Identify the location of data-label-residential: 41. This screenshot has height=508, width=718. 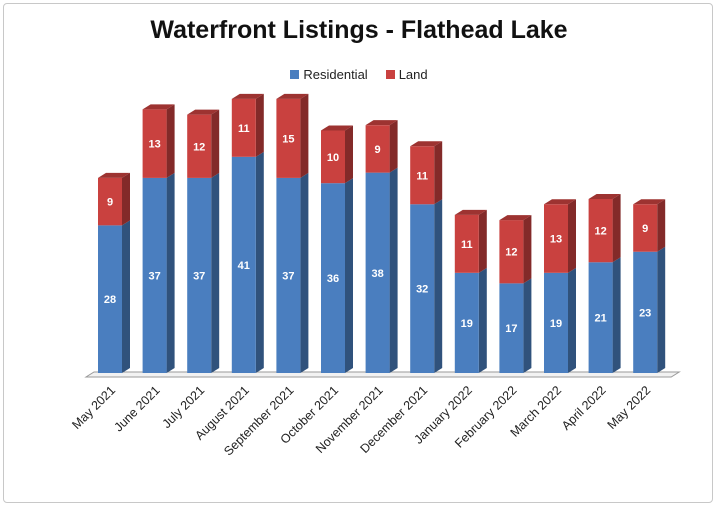
(244, 266).